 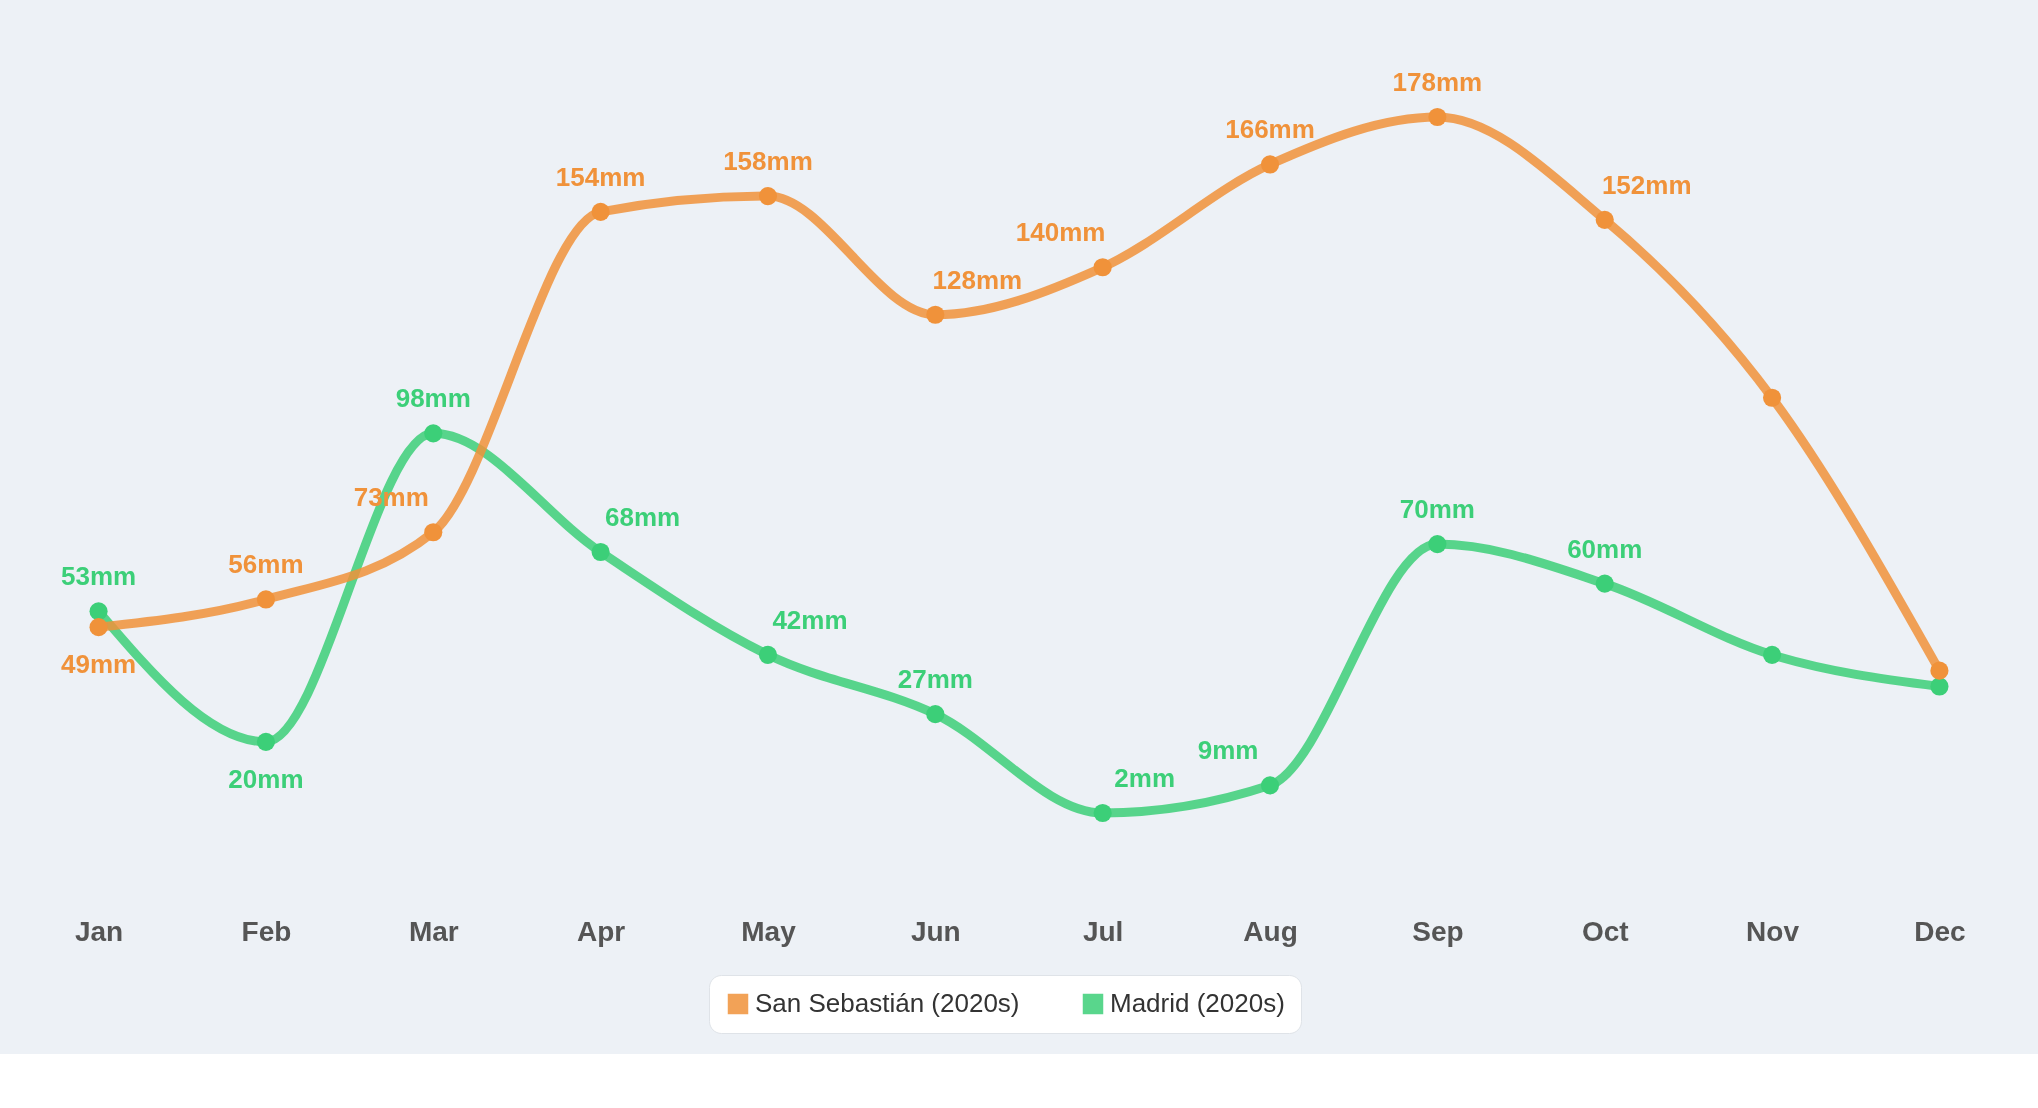 What do you see at coordinates (935, 679) in the screenshot?
I see `data-label: 27mm` at bounding box center [935, 679].